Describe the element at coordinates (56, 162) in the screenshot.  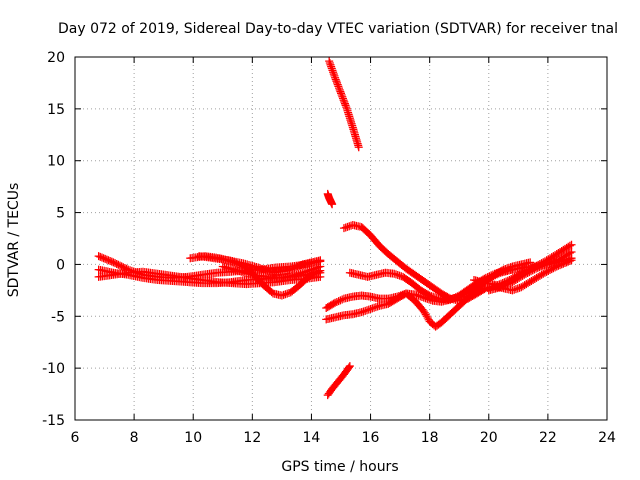
I see `y-tick-label: 10` at that location.